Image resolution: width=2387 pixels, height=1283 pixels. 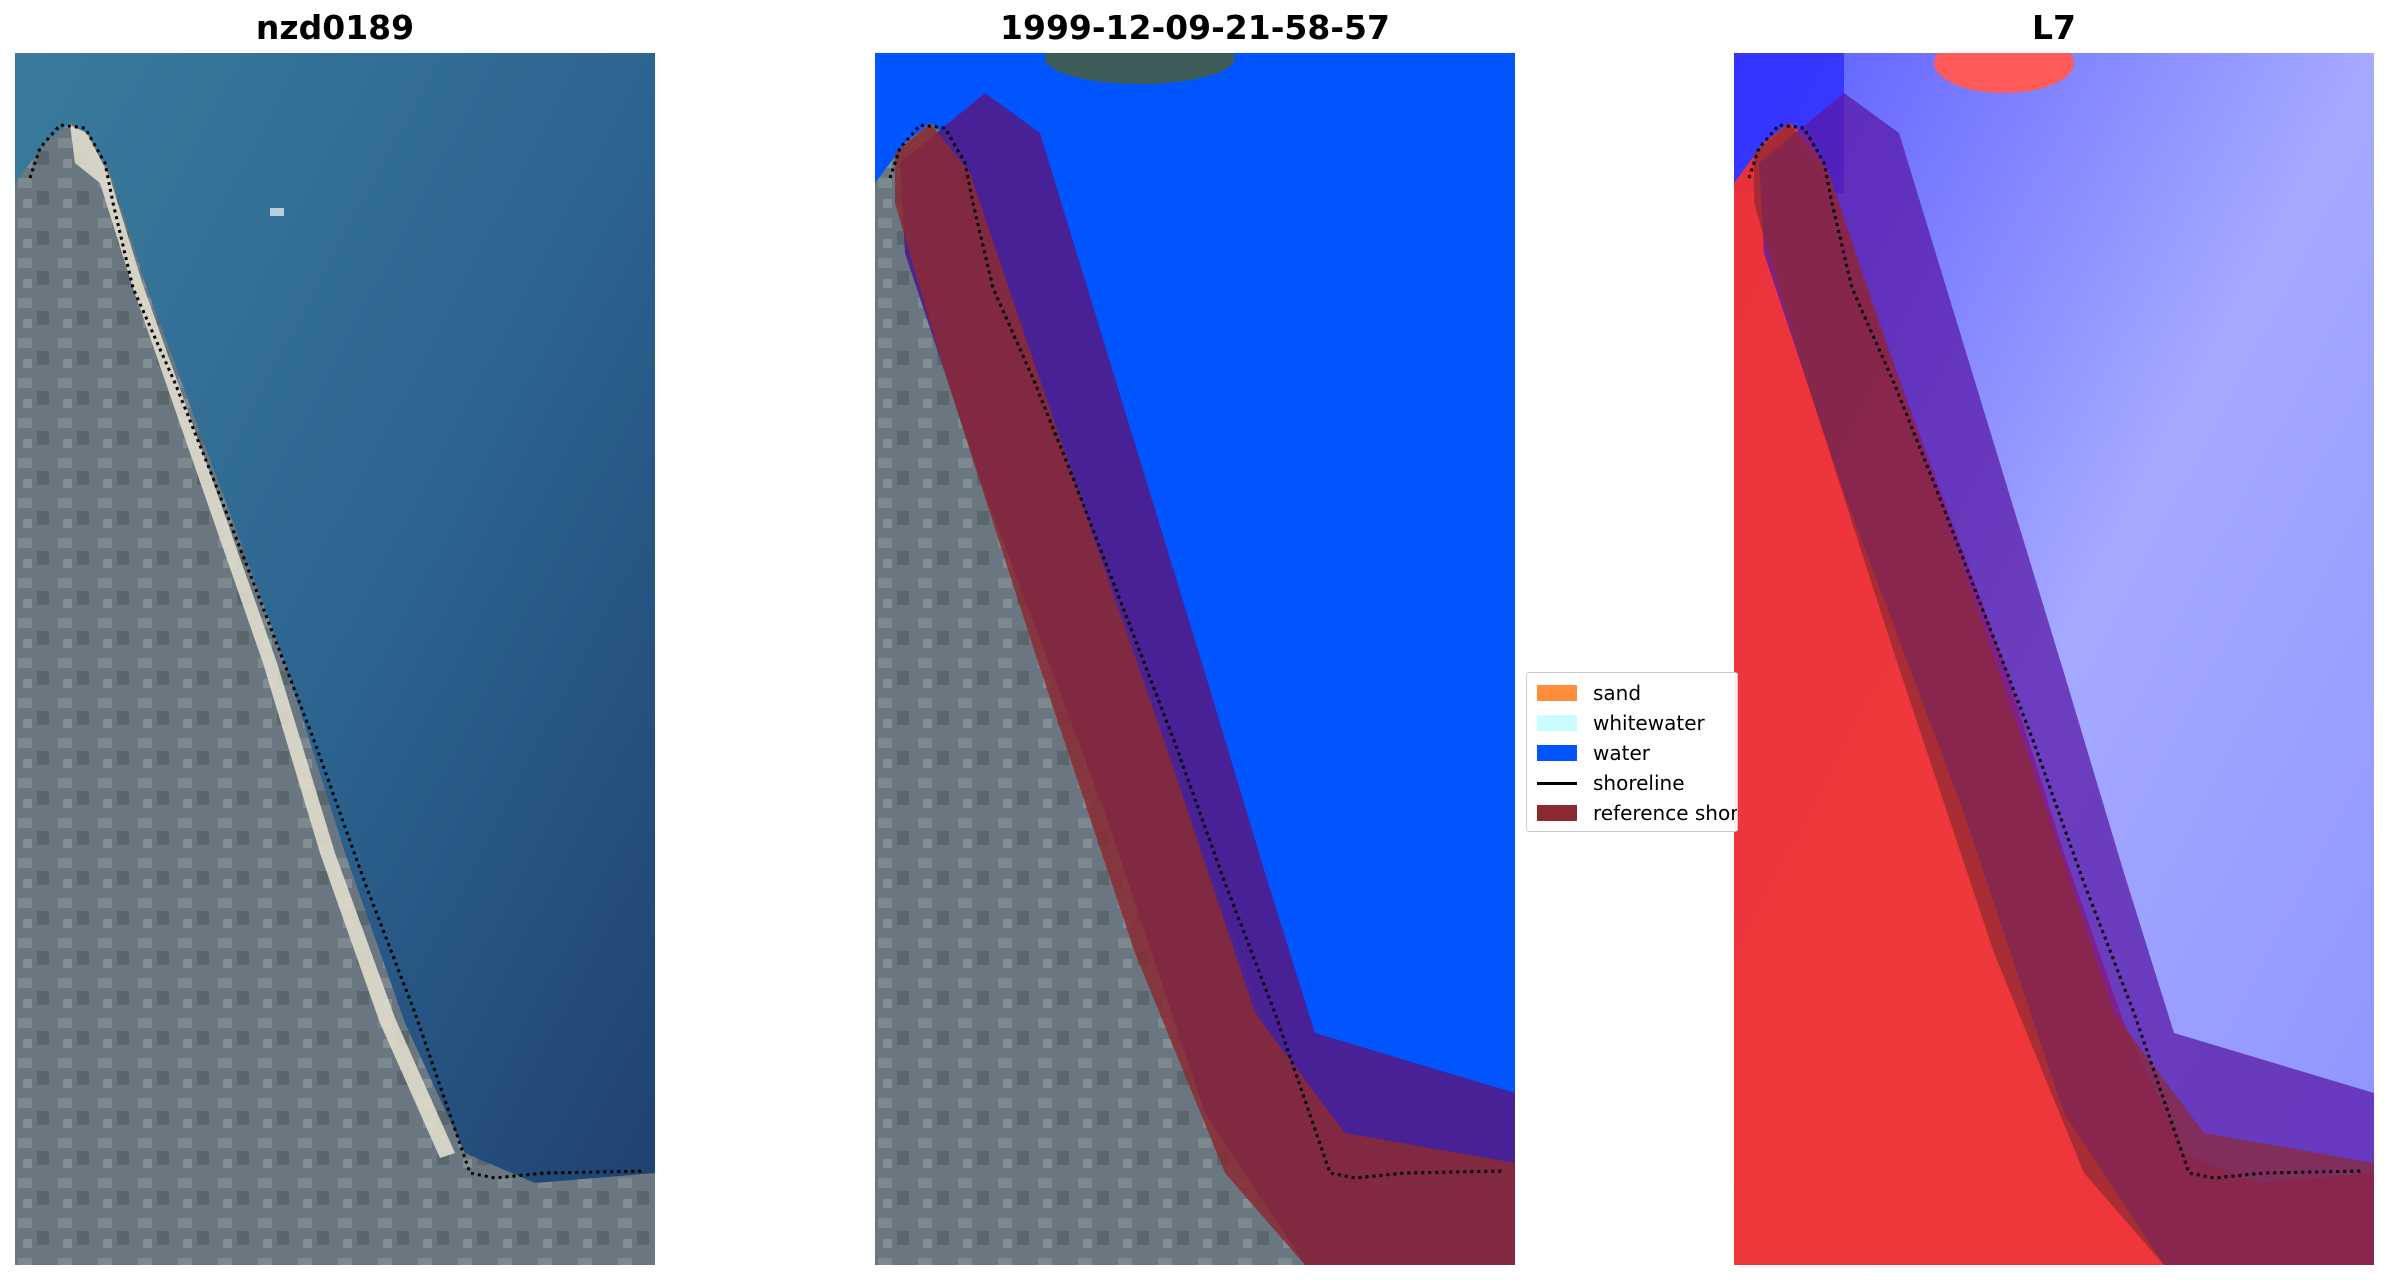 What do you see at coordinates (277, 212) in the screenshot?
I see `wave-speck` at bounding box center [277, 212].